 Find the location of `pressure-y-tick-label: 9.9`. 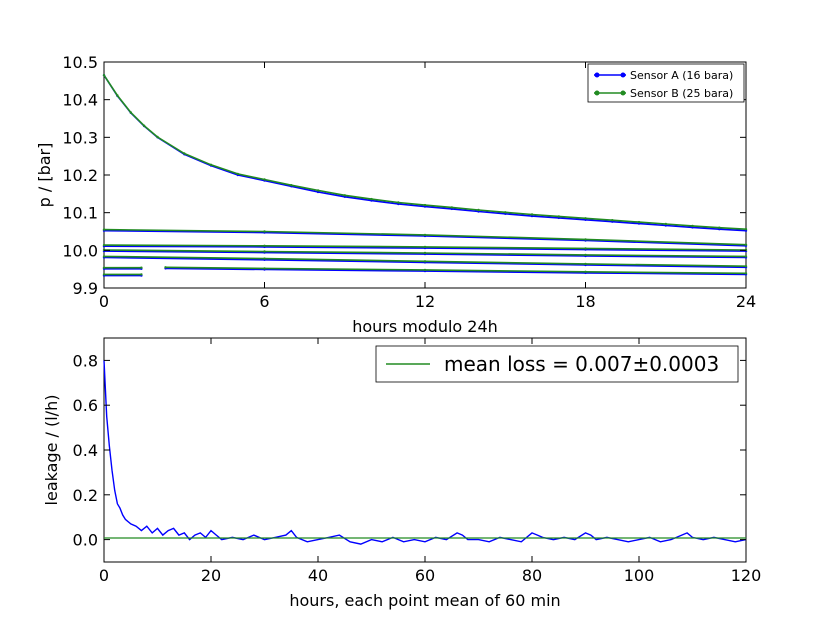

pressure-y-tick-label: 9.9 is located at coordinates (85, 288).